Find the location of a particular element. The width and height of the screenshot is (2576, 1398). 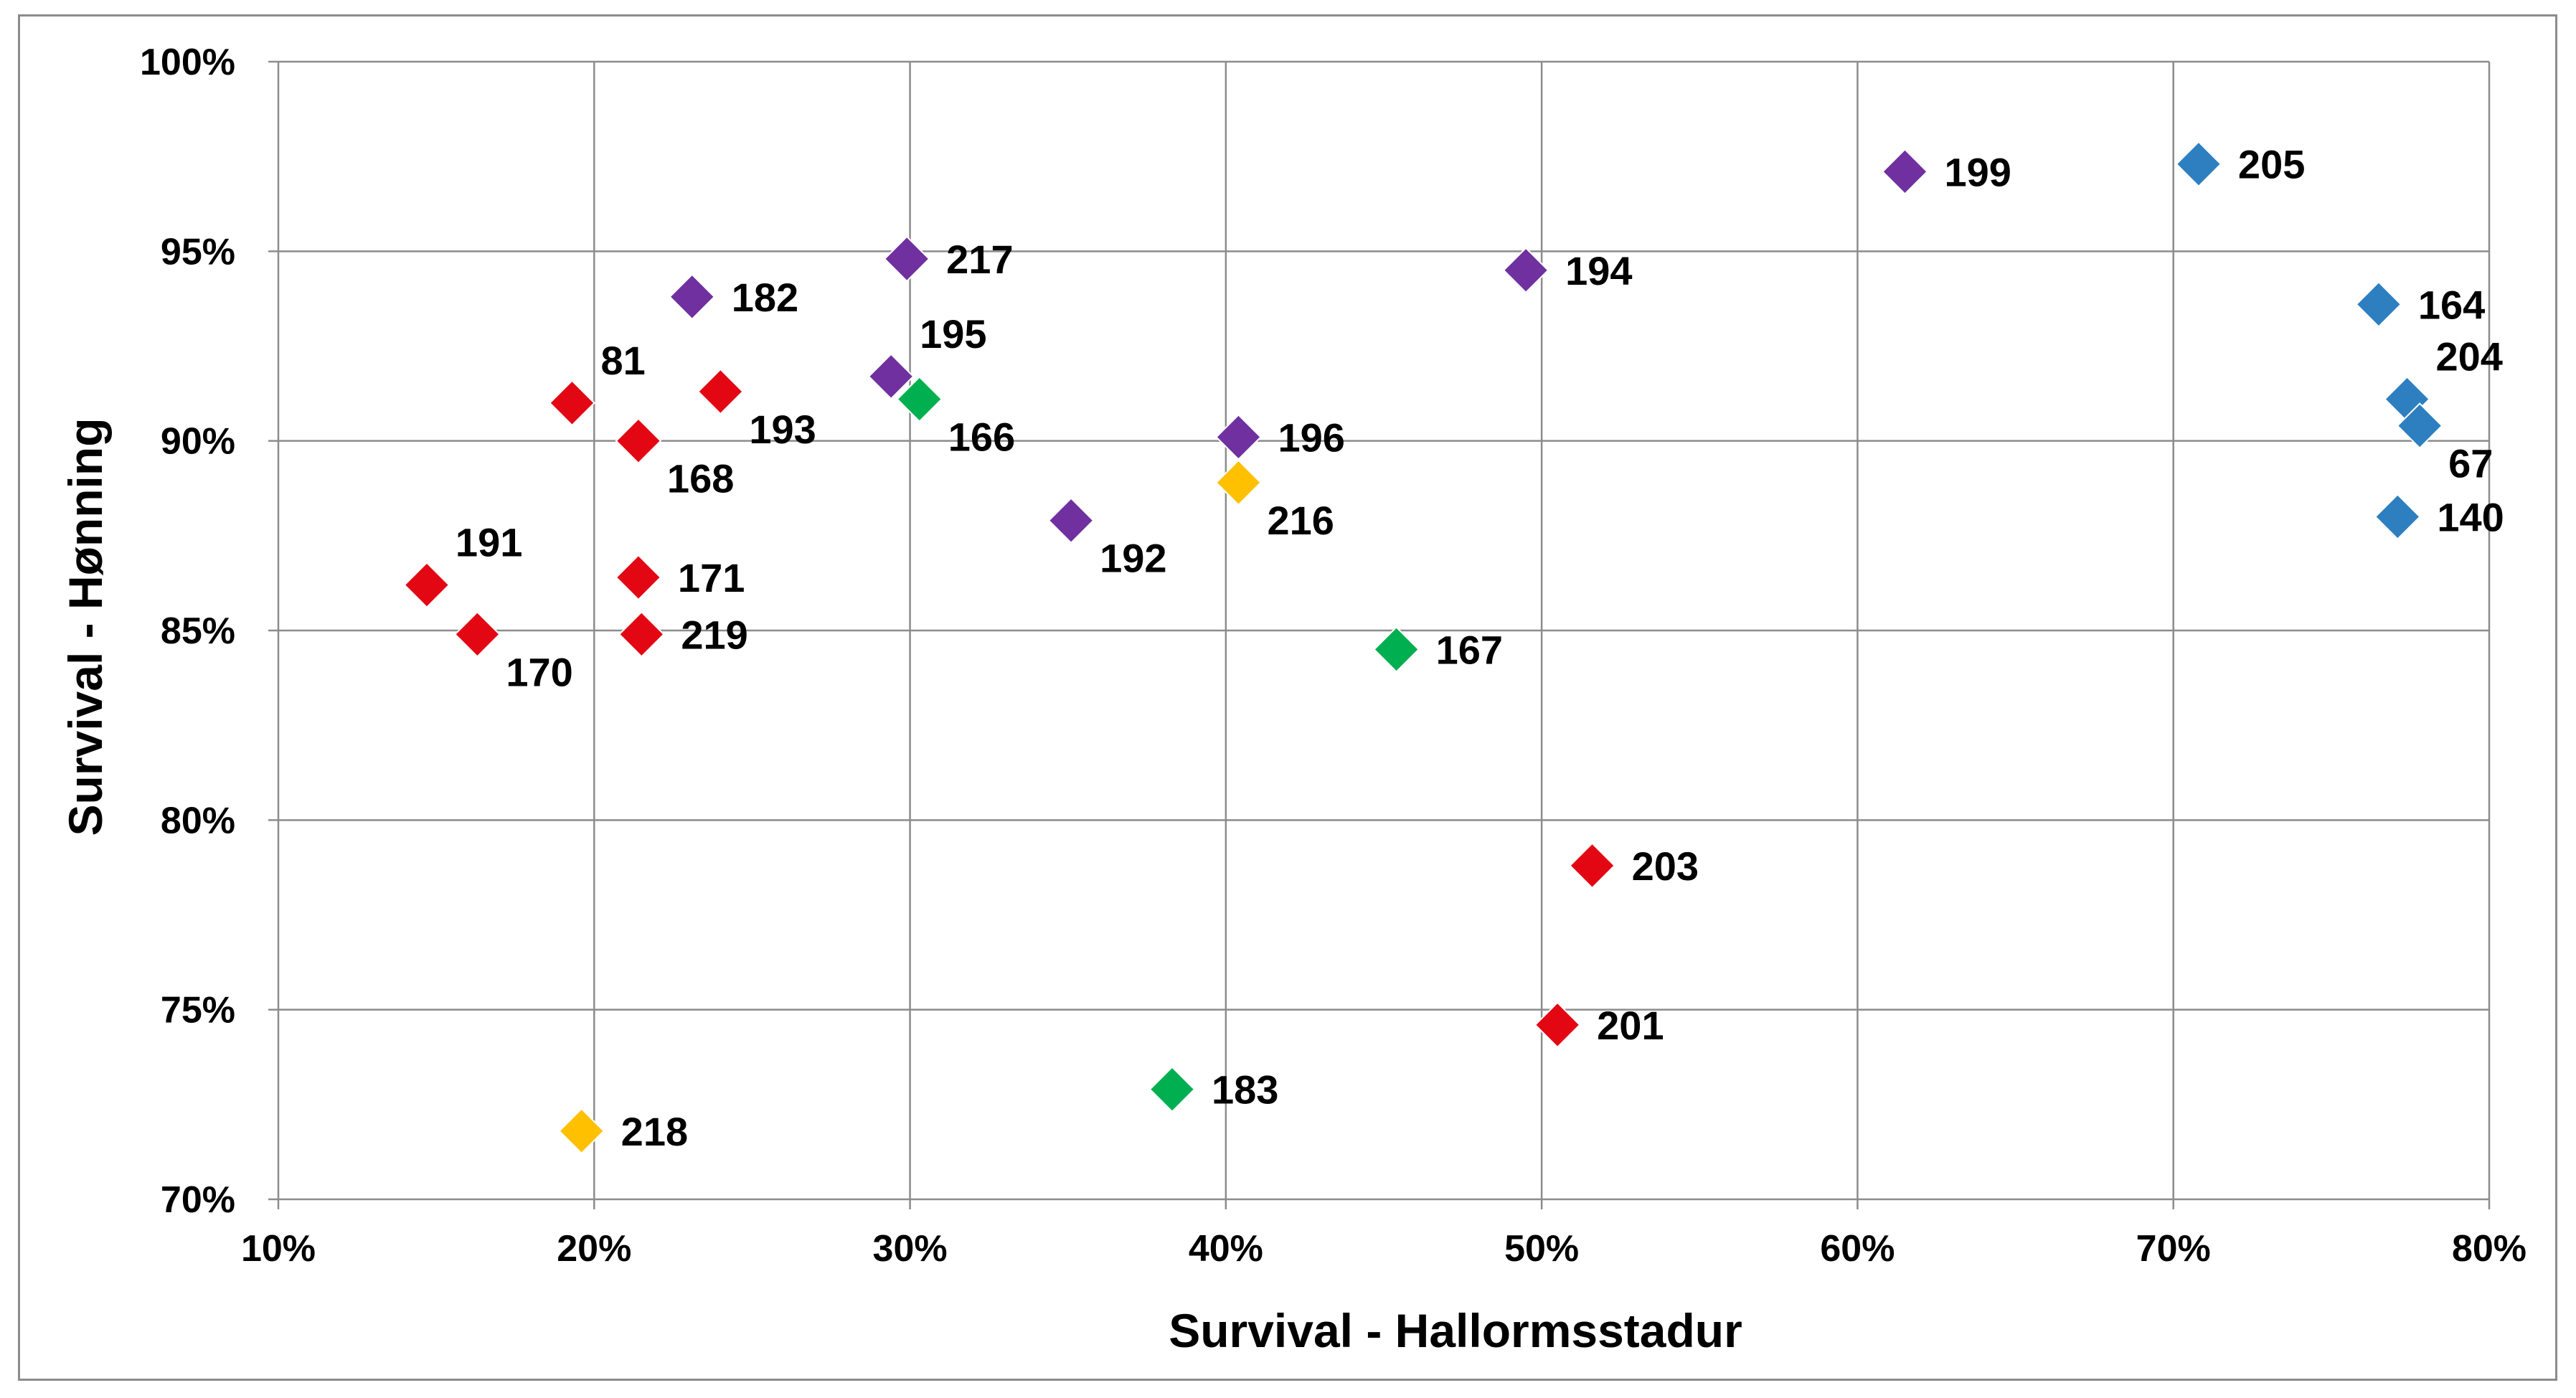

x-tick-label: 10% is located at coordinates (278, 1249).